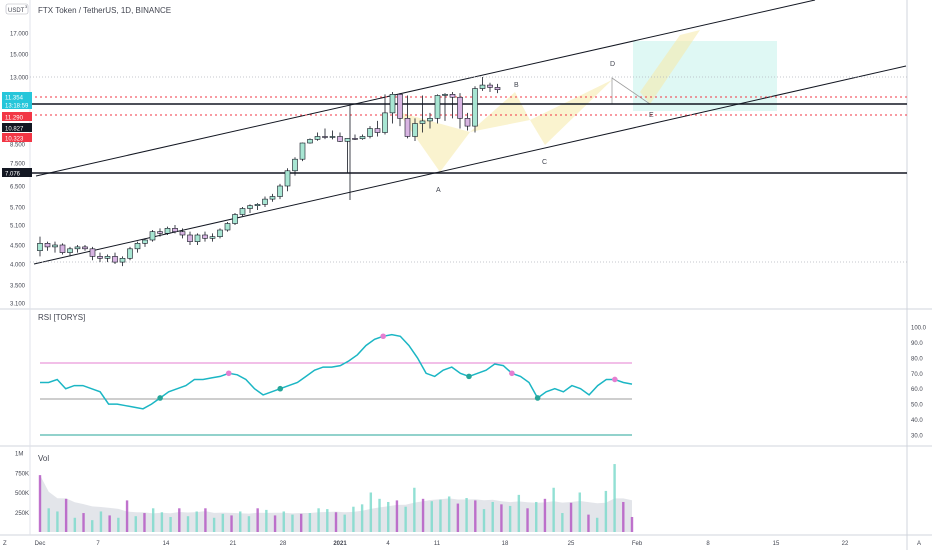 This screenshot has width=932, height=550. Describe the element at coordinates (43, 458) in the screenshot. I see `volume-label: Vol` at that location.